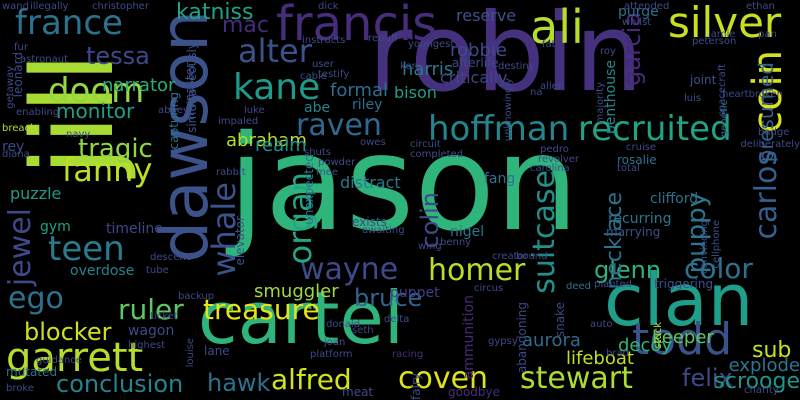  I want to click on word-backup: backup, so click(196, 296).